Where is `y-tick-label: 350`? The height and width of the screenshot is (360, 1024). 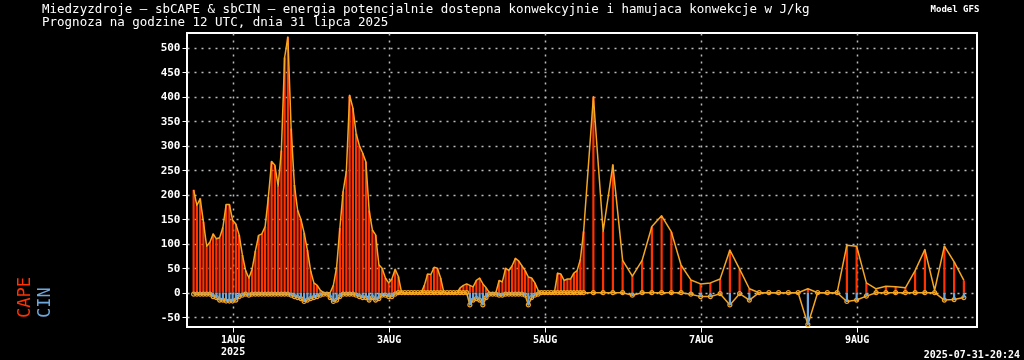 y-tick-label: 350 is located at coordinates (170, 121).